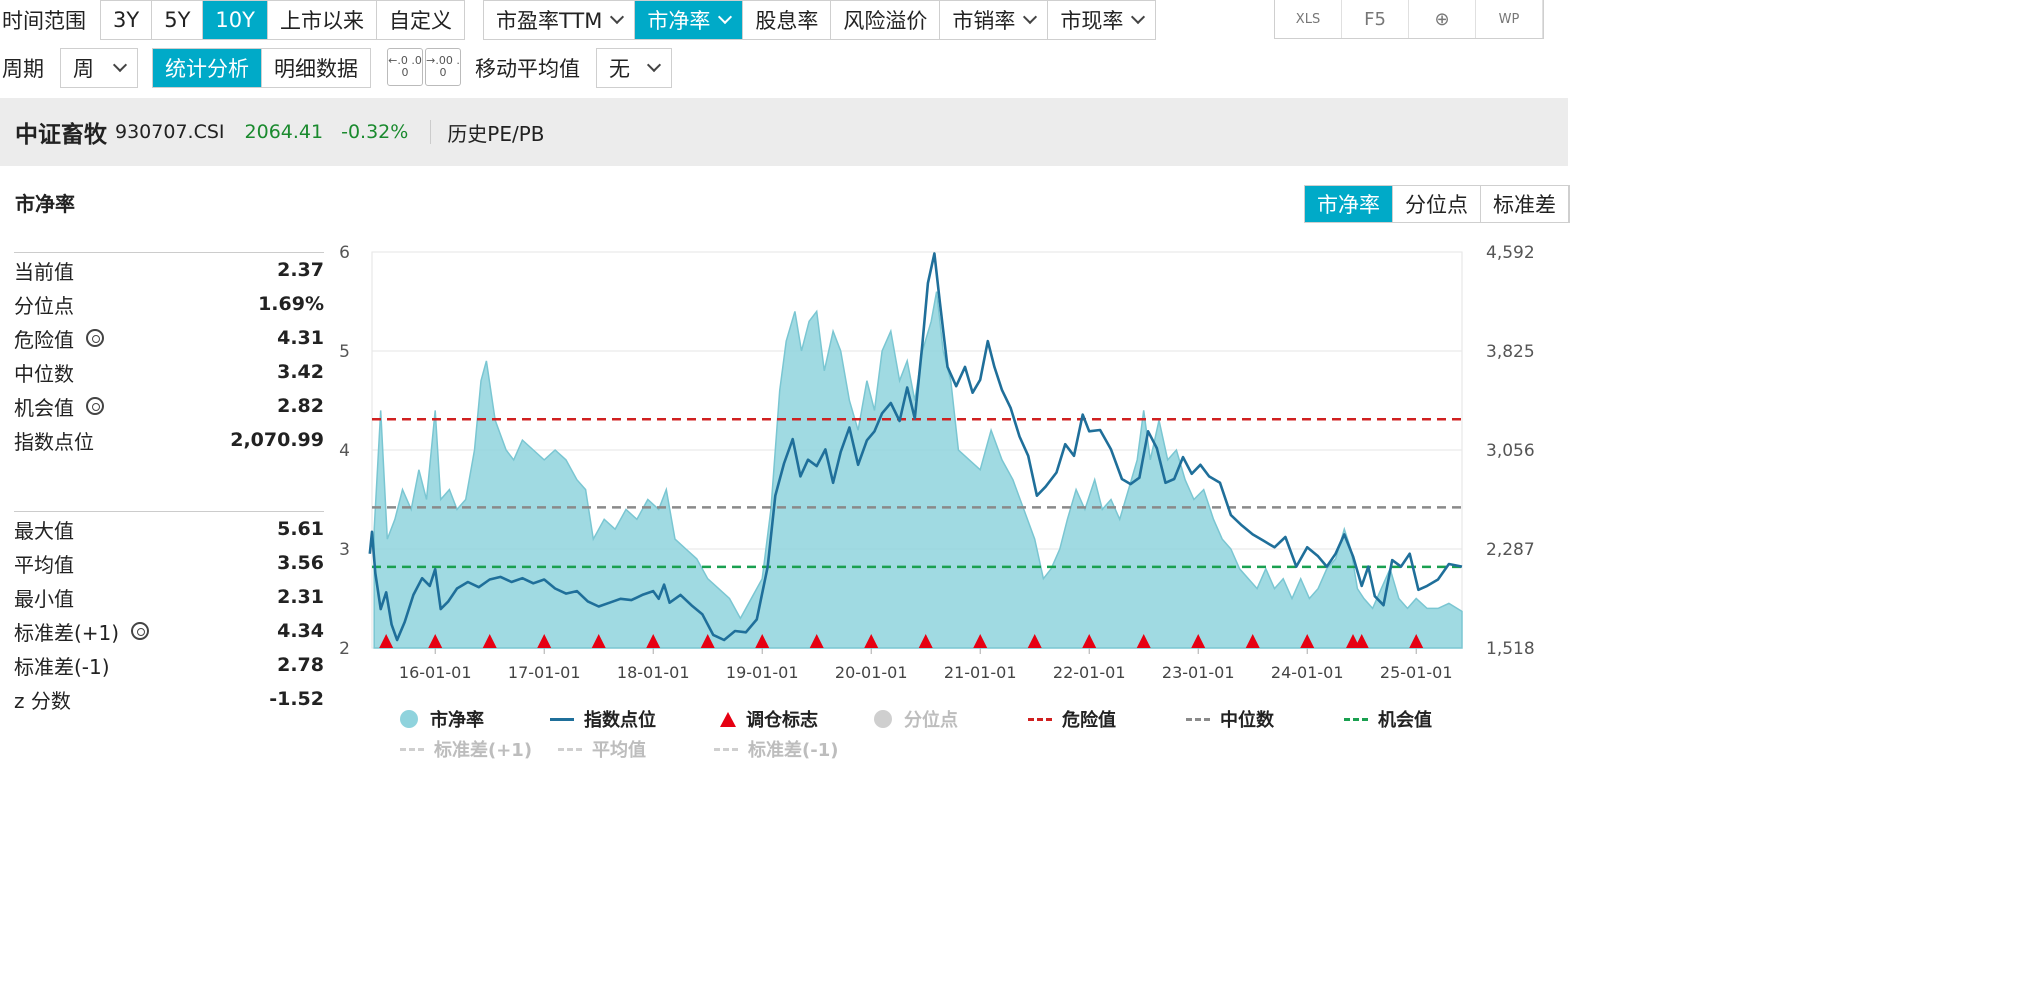 This screenshot has height=997, width=2033. Describe the element at coordinates (316, 69) in the screenshot. I see `view-tab-1: 明细数据` at that location.